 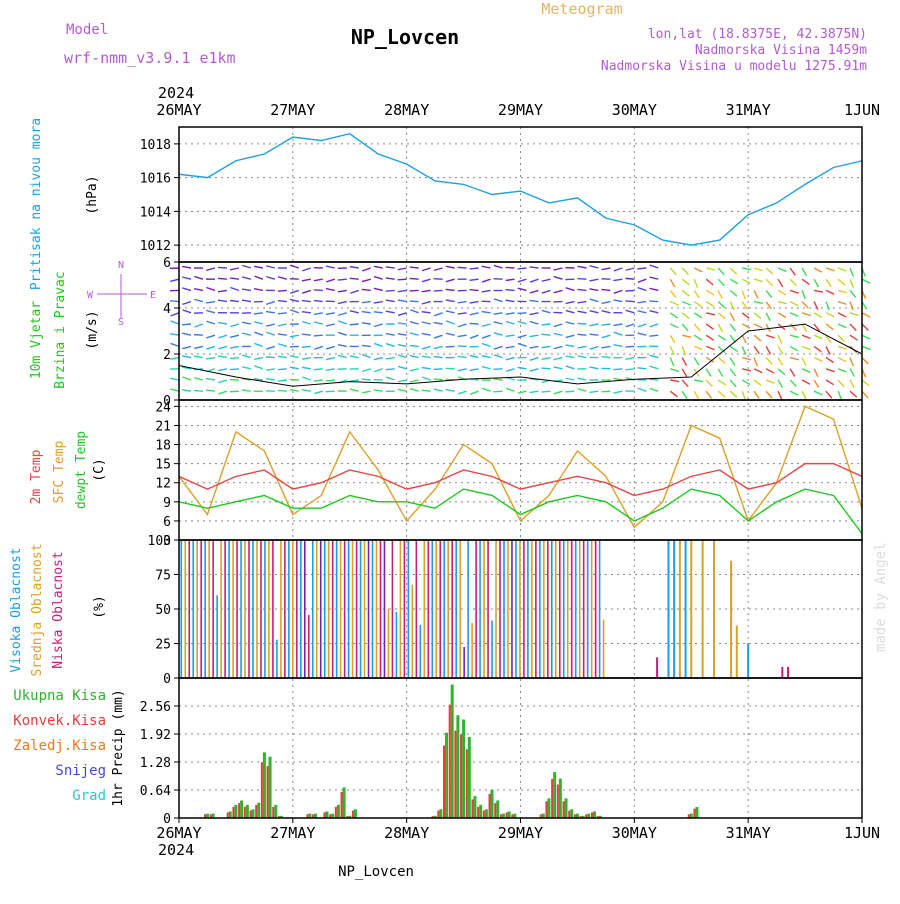 I want to click on temp-y-tick-label: 15, so click(x=163, y=465).